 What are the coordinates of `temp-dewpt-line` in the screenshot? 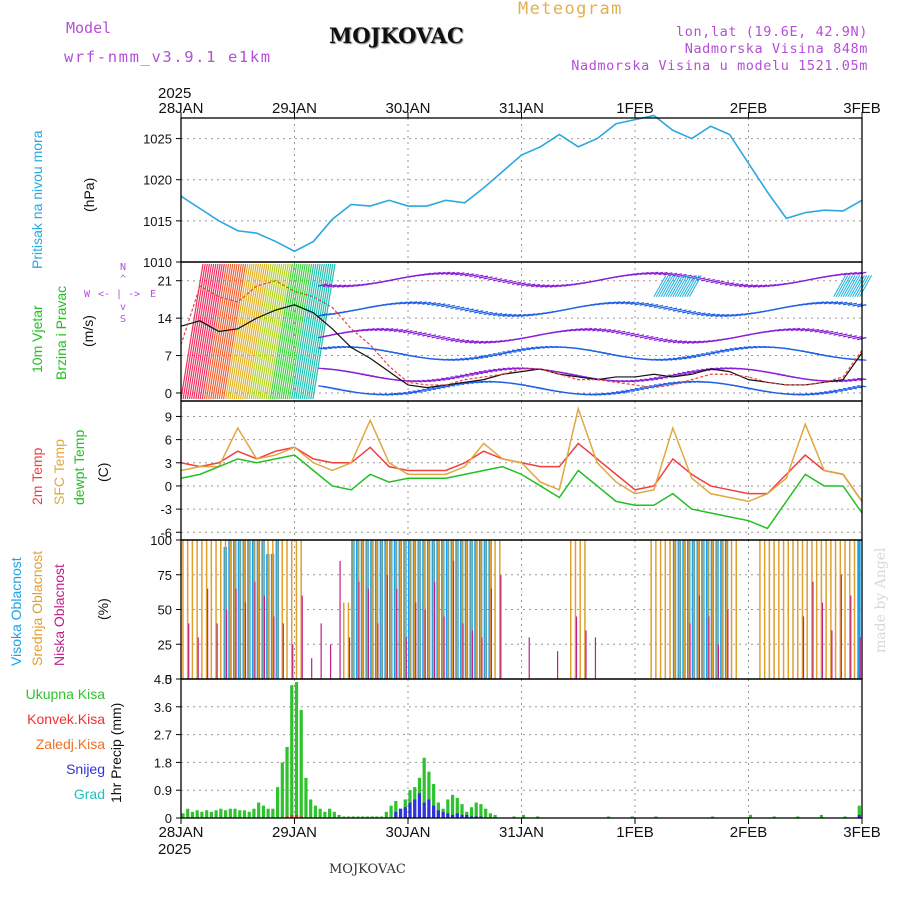 It's located at (521, 492).